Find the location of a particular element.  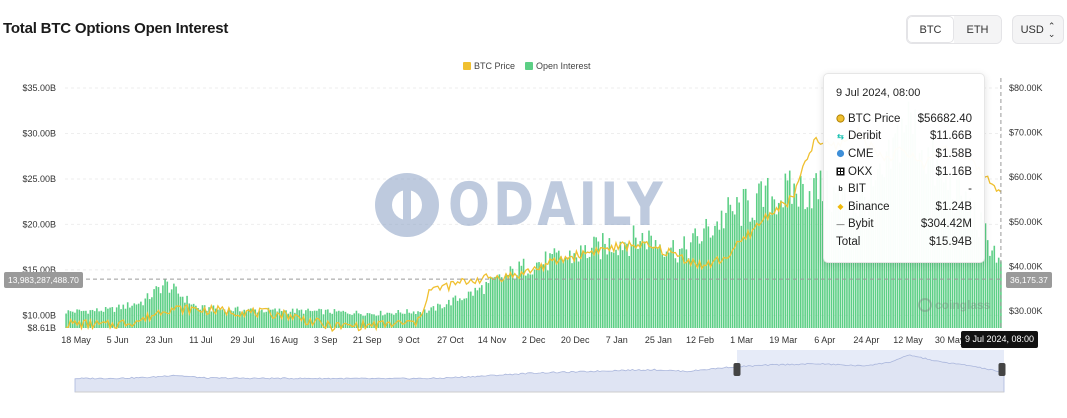

circle-icon is located at coordinates (840, 118).